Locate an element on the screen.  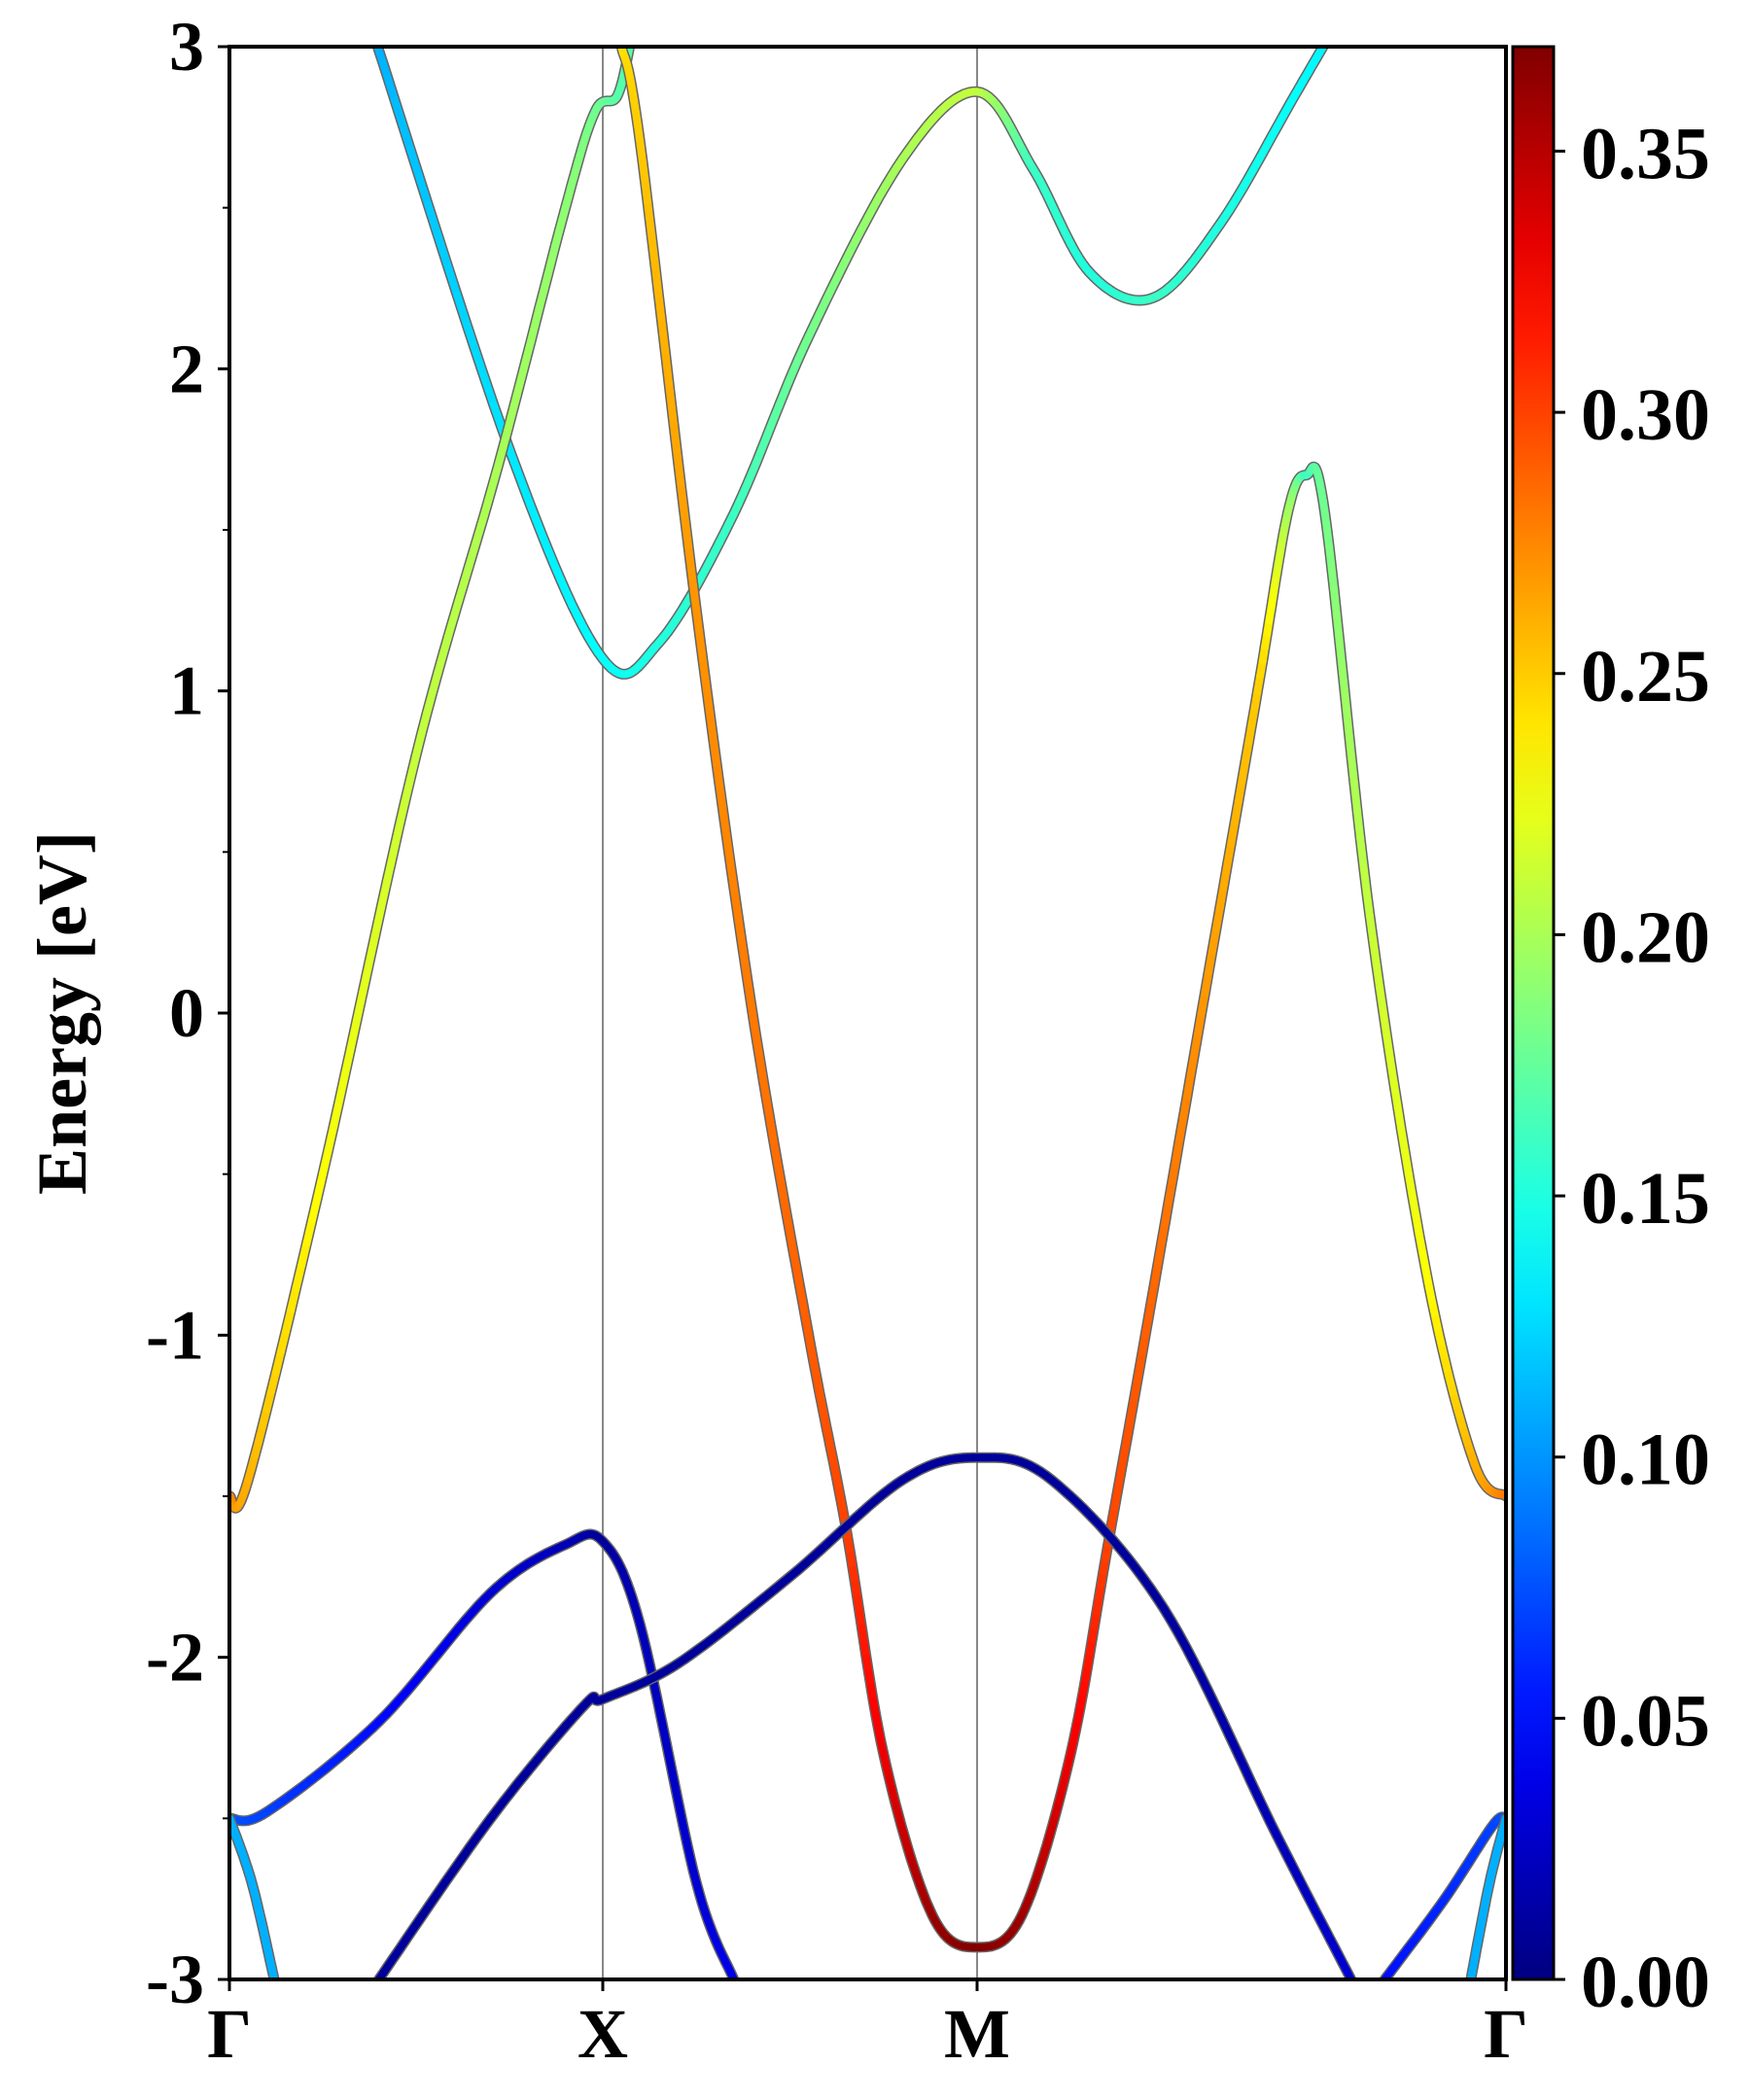
y-tick-label: 1 is located at coordinates (186, 691).